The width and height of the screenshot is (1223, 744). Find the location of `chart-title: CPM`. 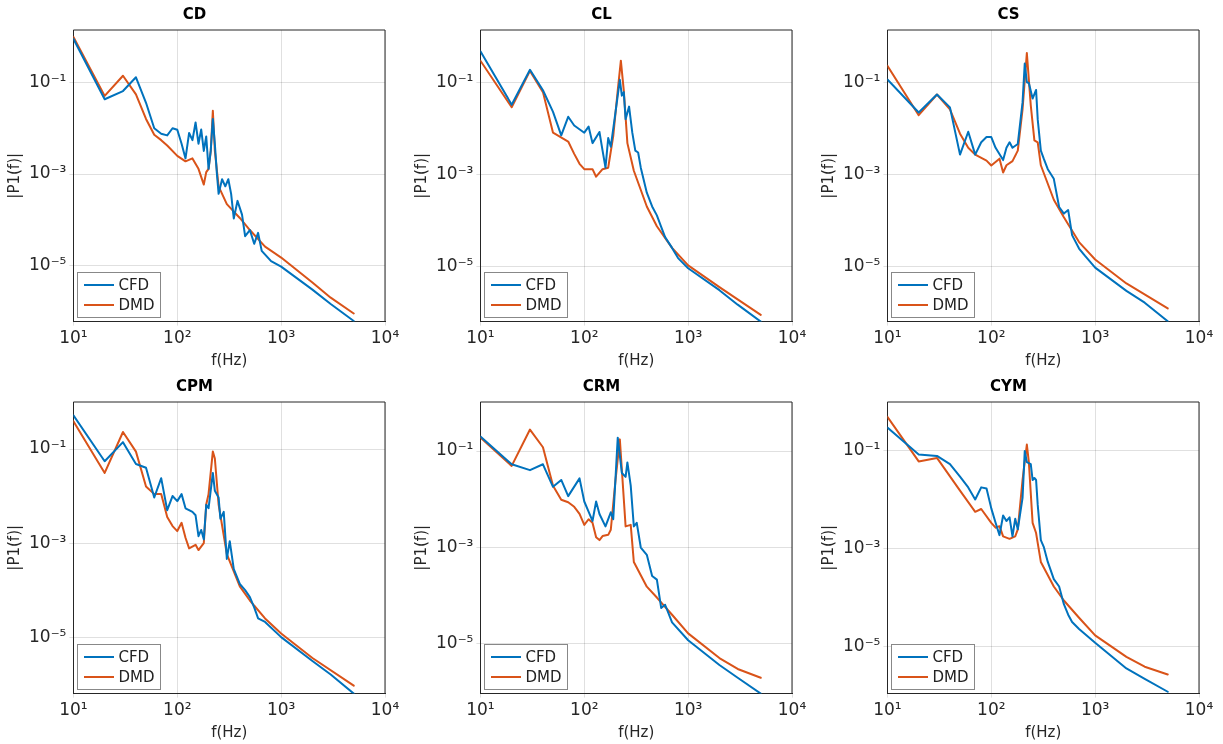

chart-title: CPM is located at coordinates (194, 385).